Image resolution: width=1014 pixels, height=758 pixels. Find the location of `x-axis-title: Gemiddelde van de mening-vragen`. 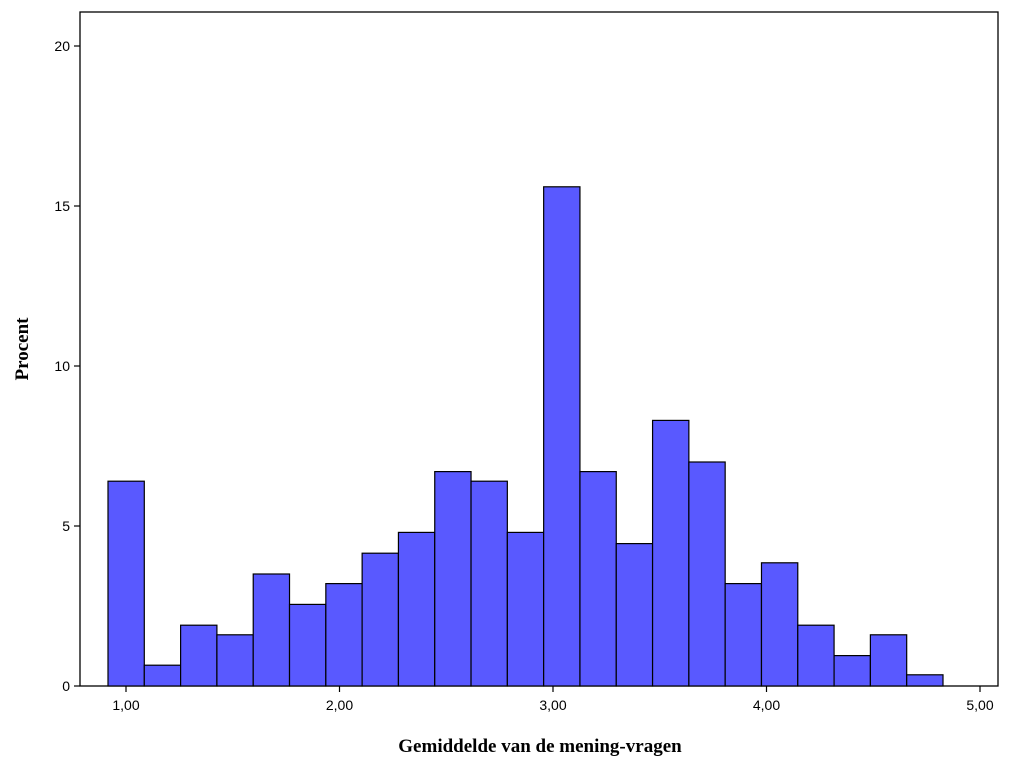

x-axis-title: Gemiddelde van de mening-vragen is located at coordinates (540, 746).